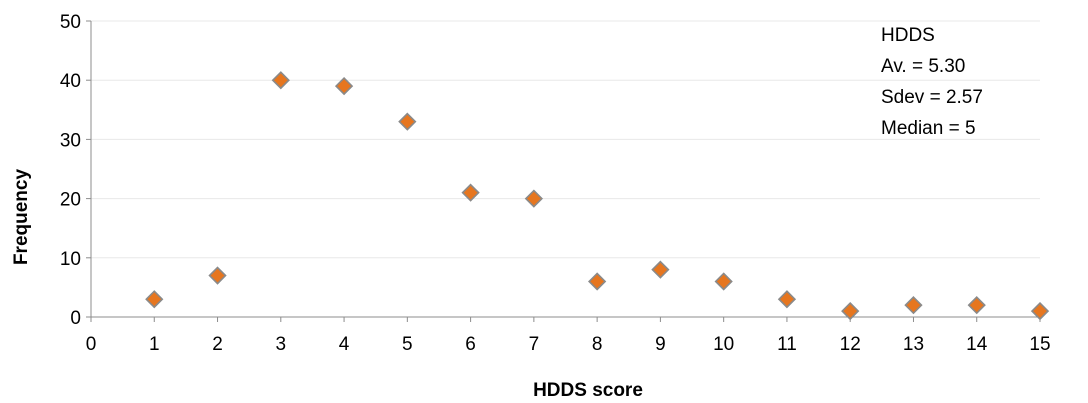  Describe the element at coordinates (154, 344) in the screenshot. I see `x-tick-label-1: 1` at that location.